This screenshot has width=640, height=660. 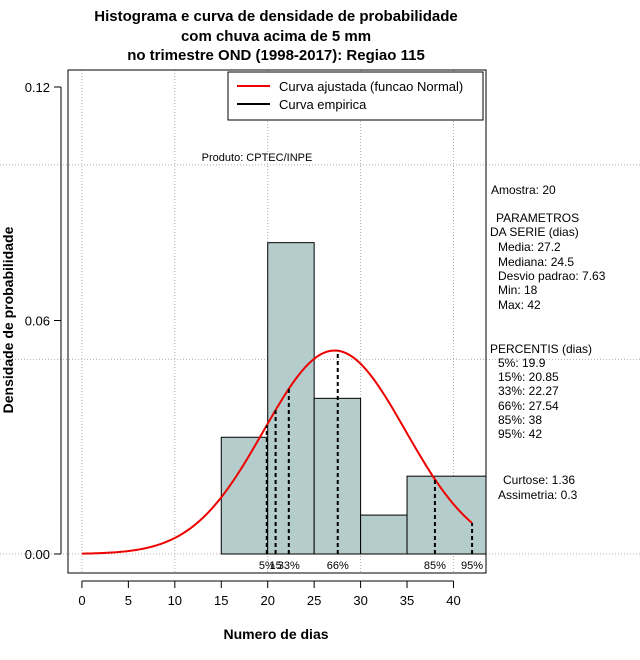 What do you see at coordinates (257, 158) in the screenshot?
I see `product-credit: Produto: CPTEC/INPE` at bounding box center [257, 158].